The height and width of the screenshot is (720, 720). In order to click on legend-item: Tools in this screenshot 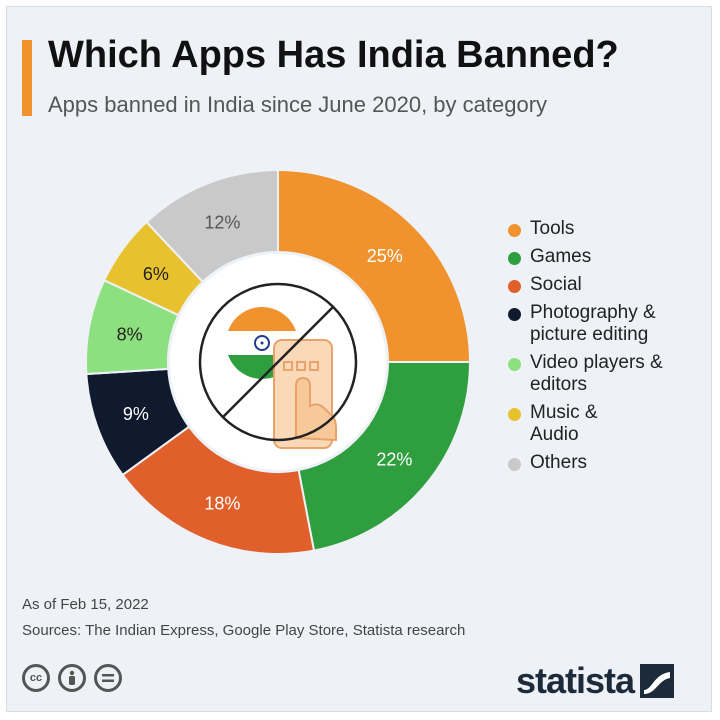, I will do `click(608, 229)`.